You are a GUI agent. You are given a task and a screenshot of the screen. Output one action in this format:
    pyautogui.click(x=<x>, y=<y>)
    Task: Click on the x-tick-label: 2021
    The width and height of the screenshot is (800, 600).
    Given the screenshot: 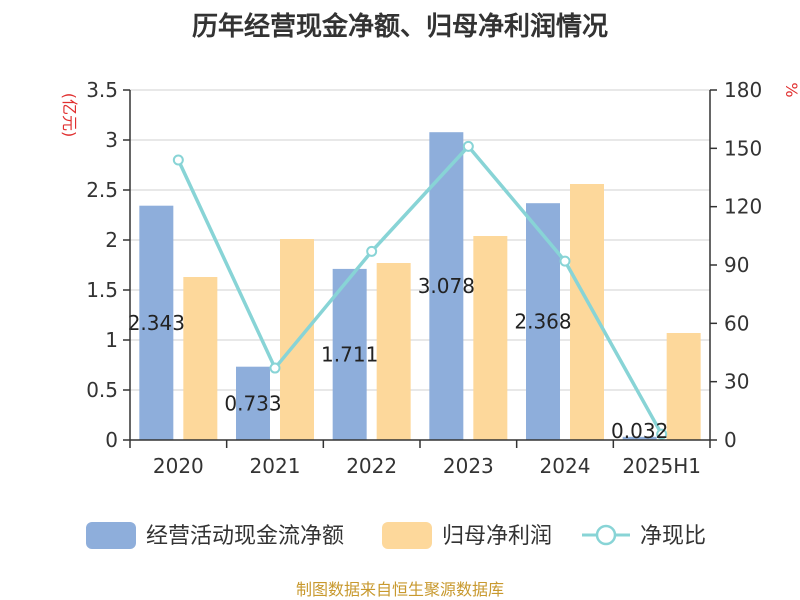 What is the action you would take?
    pyautogui.click(x=275, y=466)
    